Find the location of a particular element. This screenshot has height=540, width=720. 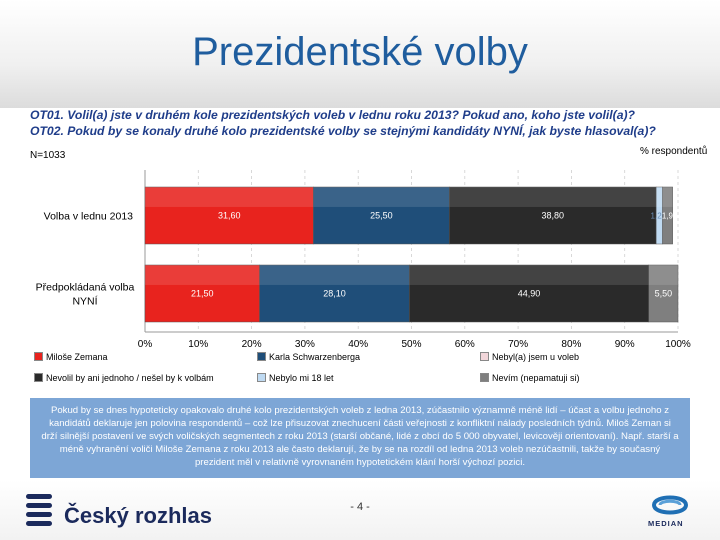

x-tick-label: 0% is located at coordinates (145, 344).